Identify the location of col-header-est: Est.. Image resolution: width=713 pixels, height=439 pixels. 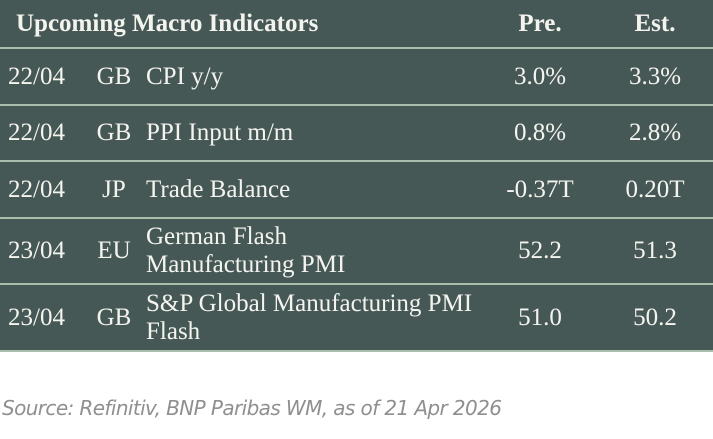
(655, 23).